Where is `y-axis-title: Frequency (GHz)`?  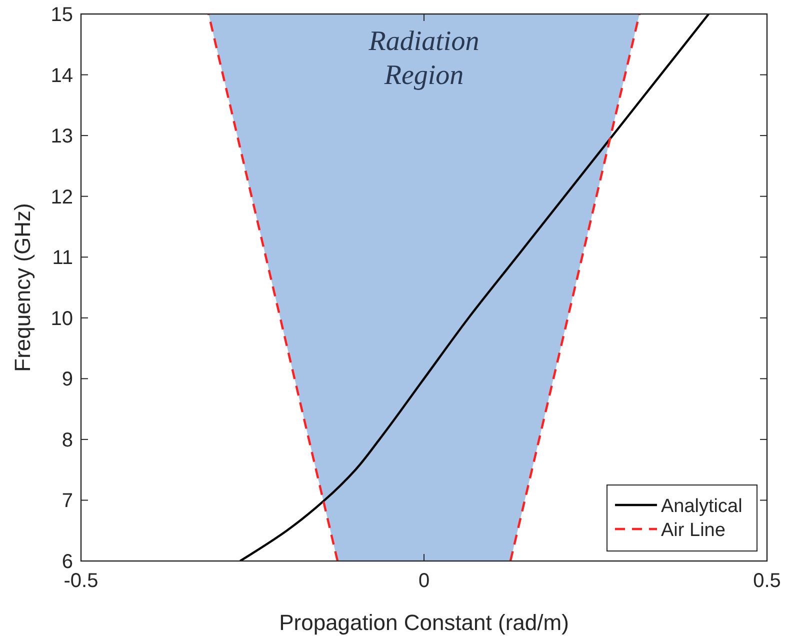
y-axis-title: Frequency (GHz) is located at coordinates (22, 287).